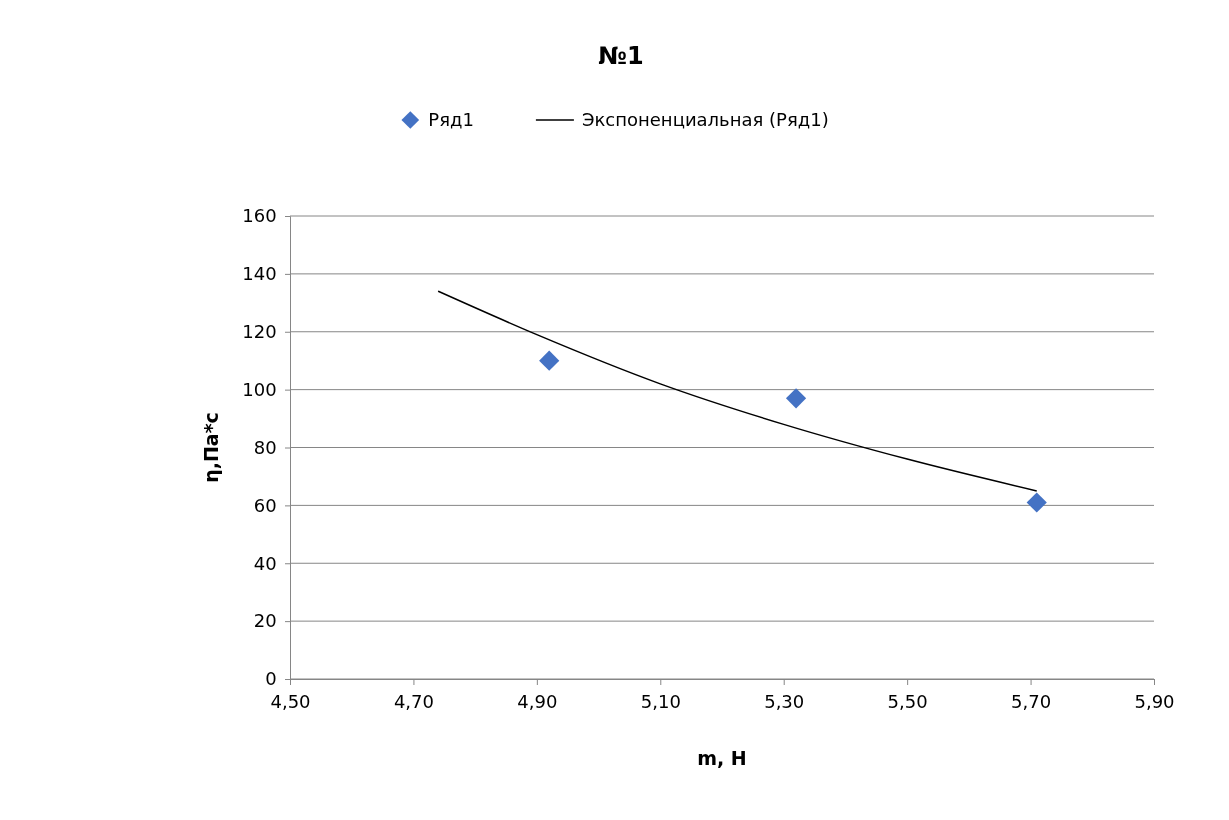 The height and width of the screenshot is (820, 1229). I want to click on y-tick-label: 120, so click(259, 332).